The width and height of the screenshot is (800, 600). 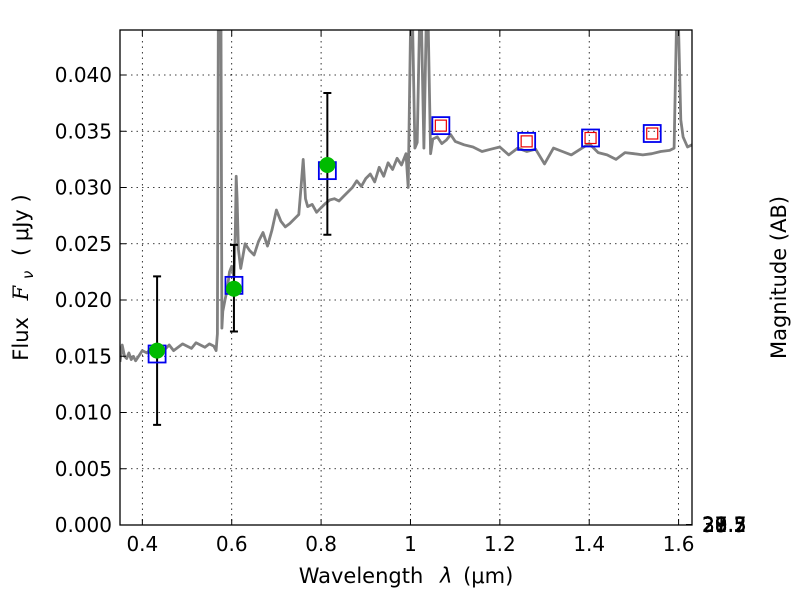 I want to click on y-tick-label: 0.005, so click(x=83, y=469).